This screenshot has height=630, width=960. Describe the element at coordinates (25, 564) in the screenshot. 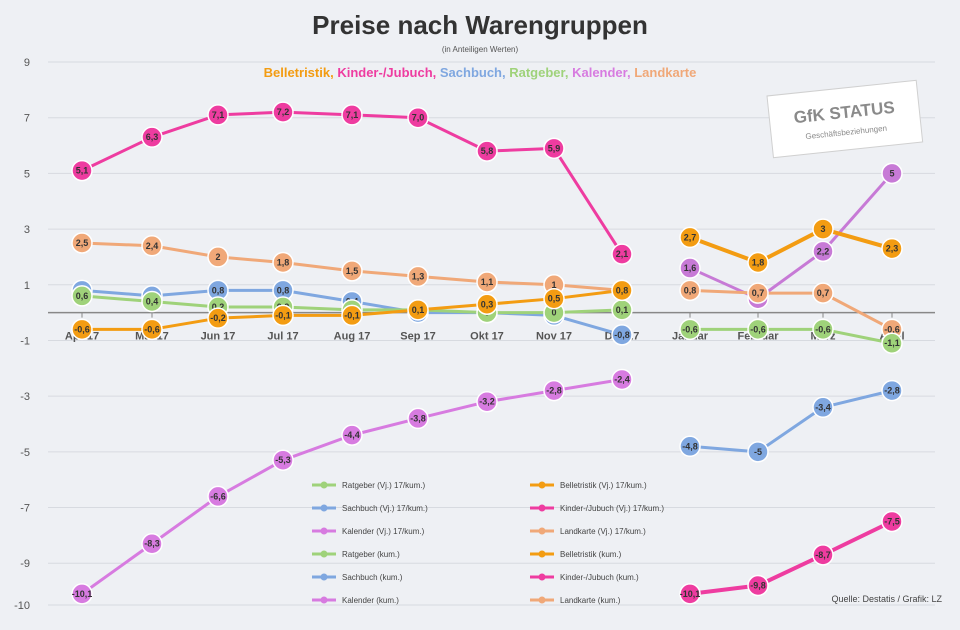

I see `y-tick-label: -9` at that location.